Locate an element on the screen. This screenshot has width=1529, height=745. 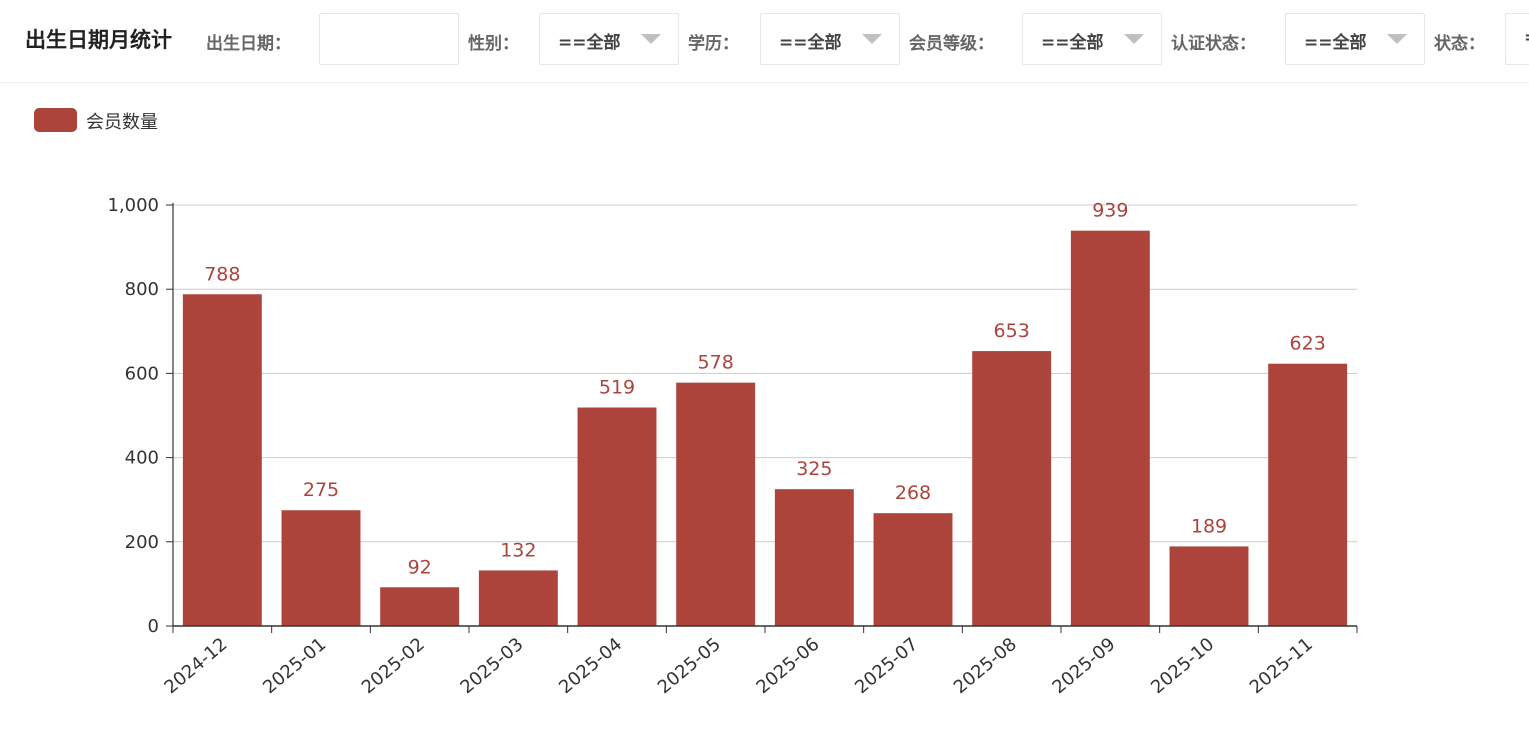
x-tick-label: 2025-07 is located at coordinates (886, 666).